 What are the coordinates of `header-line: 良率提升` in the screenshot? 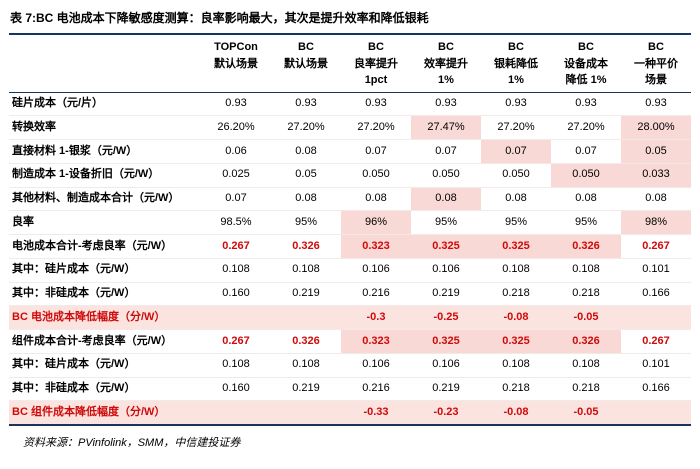 It's located at (376, 63).